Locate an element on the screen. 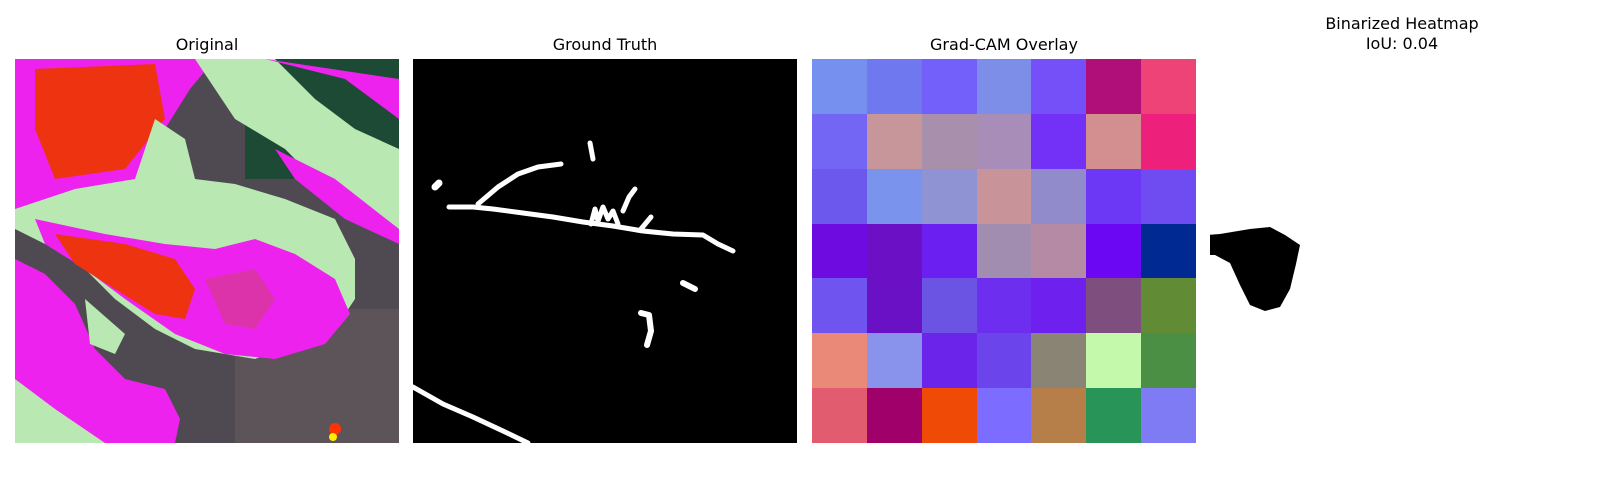 The width and height of the screenshot is (1600, 500). ground-truth-title: Ground Truth is located at coordinates (605, 44).